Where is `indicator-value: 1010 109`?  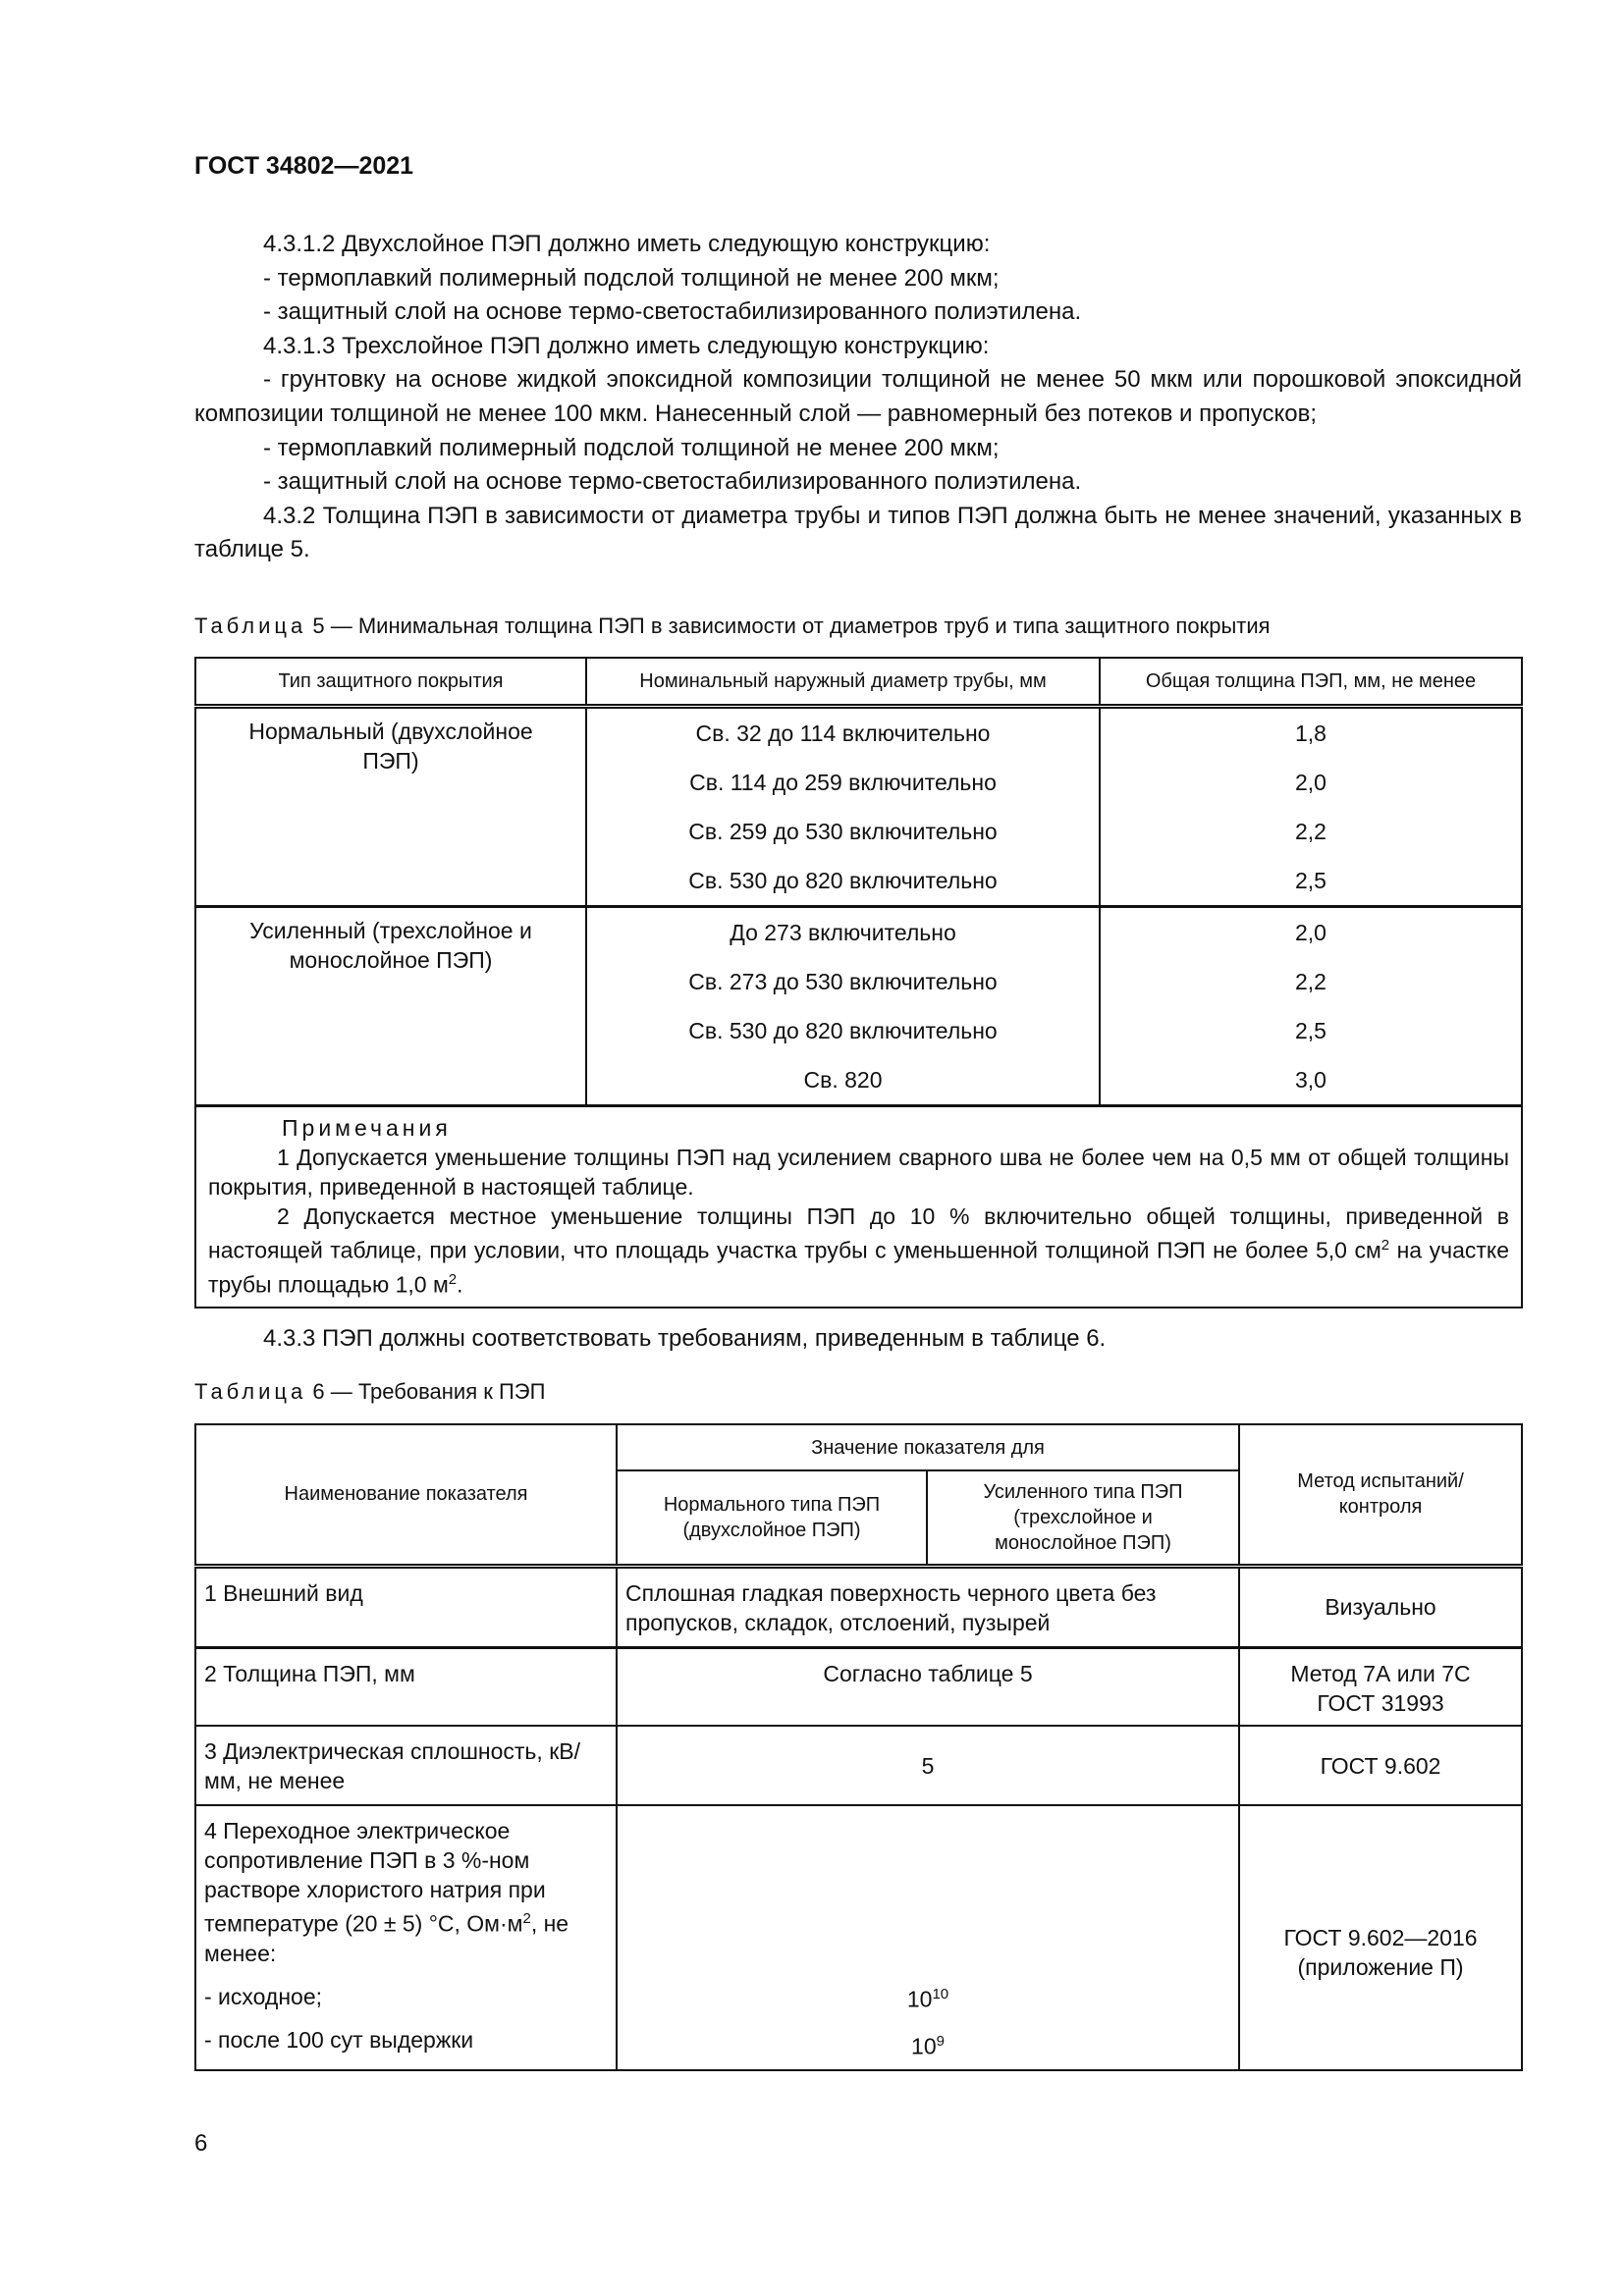
indicator-value: 1010 109 is located at coordinates (928, 1937).